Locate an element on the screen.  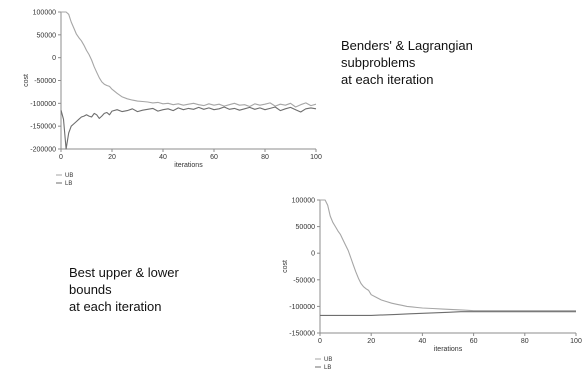
best-bounds-legend-label-lb: LB is located at coordinates (327, 368).